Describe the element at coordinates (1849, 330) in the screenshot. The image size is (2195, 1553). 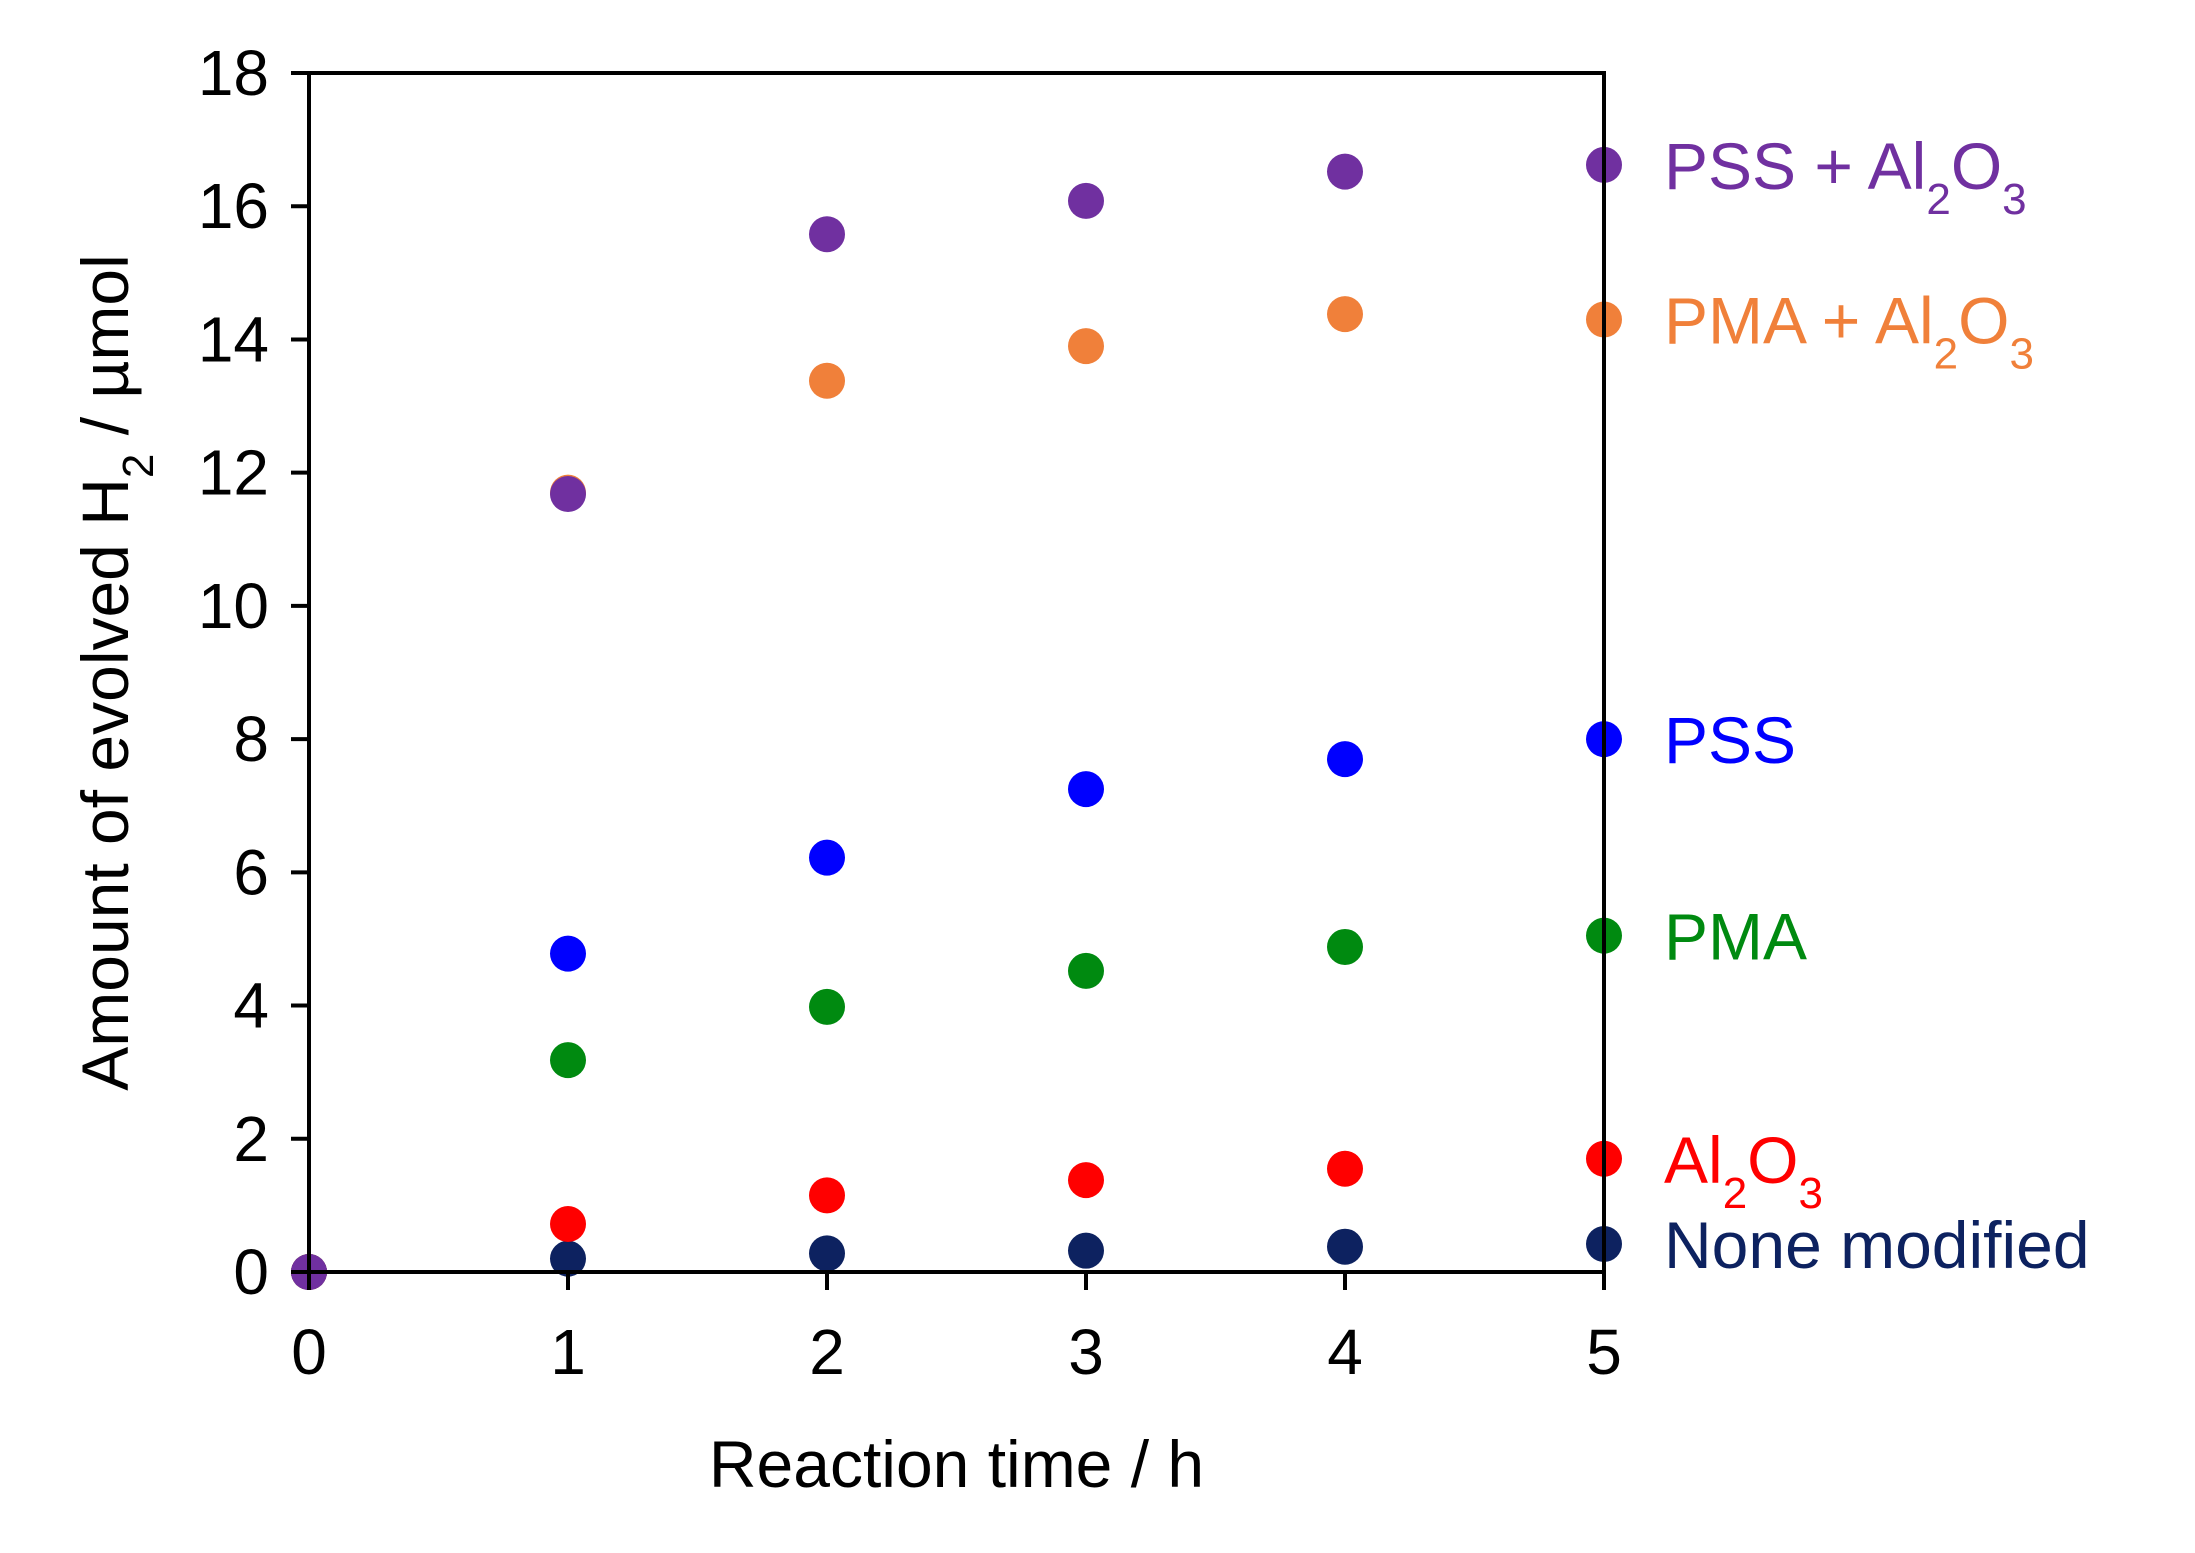
I see `series-label: PMA + Al2O3` at that location.